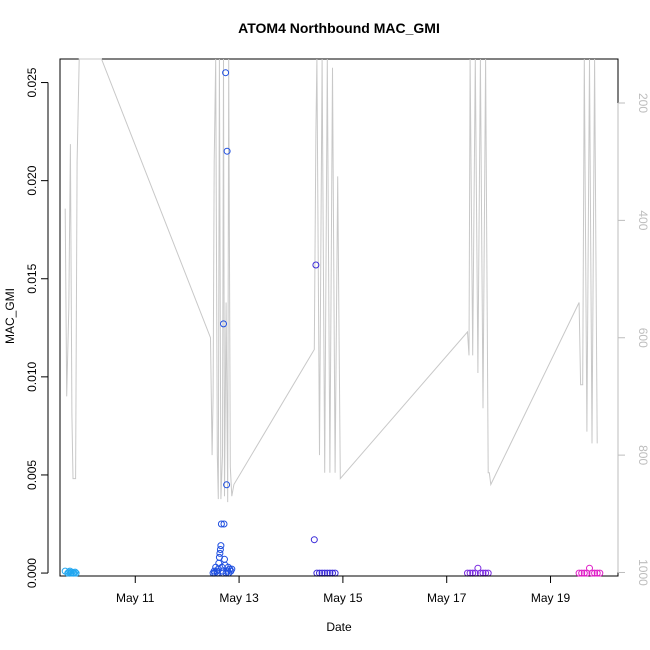 The image size is (650, 650). What do you see at coordinates (643, 572) in the screenshot?
I see `right-tick-label: 1000` at bounding box center [643, 572].